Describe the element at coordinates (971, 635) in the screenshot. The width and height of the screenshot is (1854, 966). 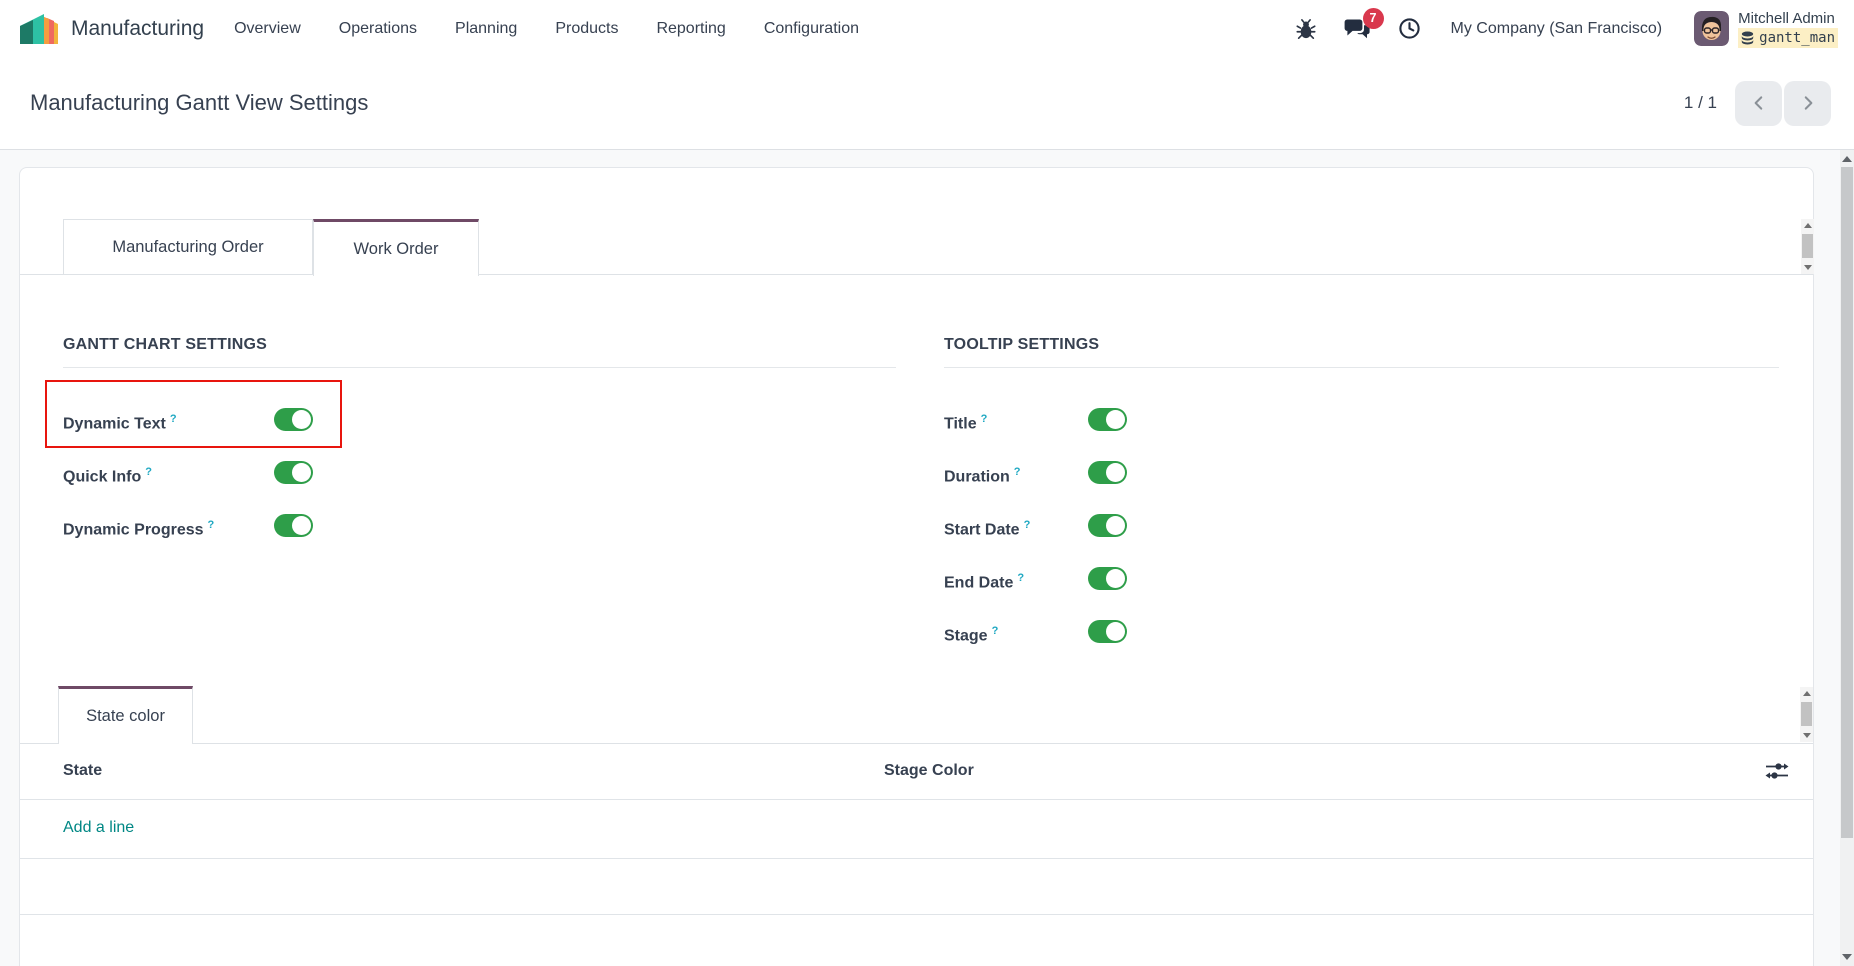
I see `label-stage: Stage?` at that location.